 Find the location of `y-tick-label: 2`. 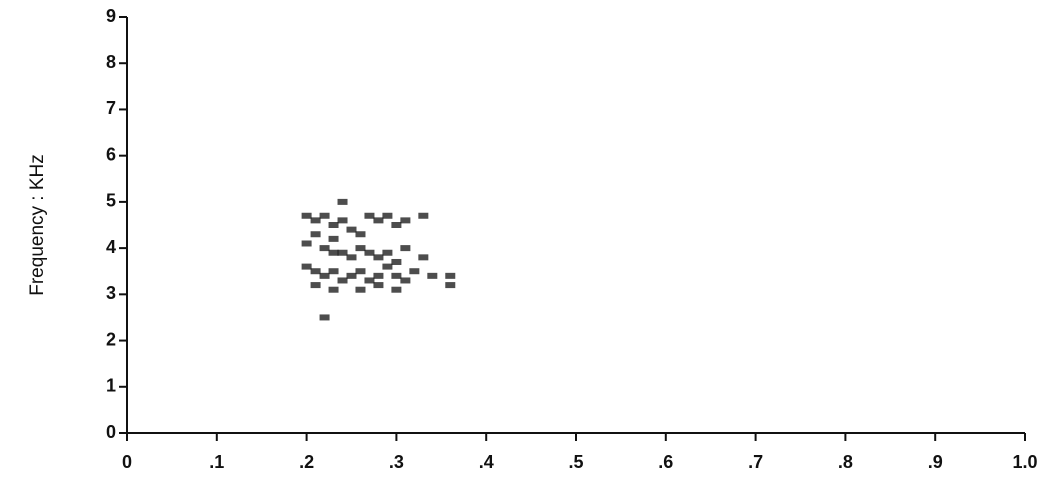

y-tick-label: 2 is located at coordinates (111, 339).